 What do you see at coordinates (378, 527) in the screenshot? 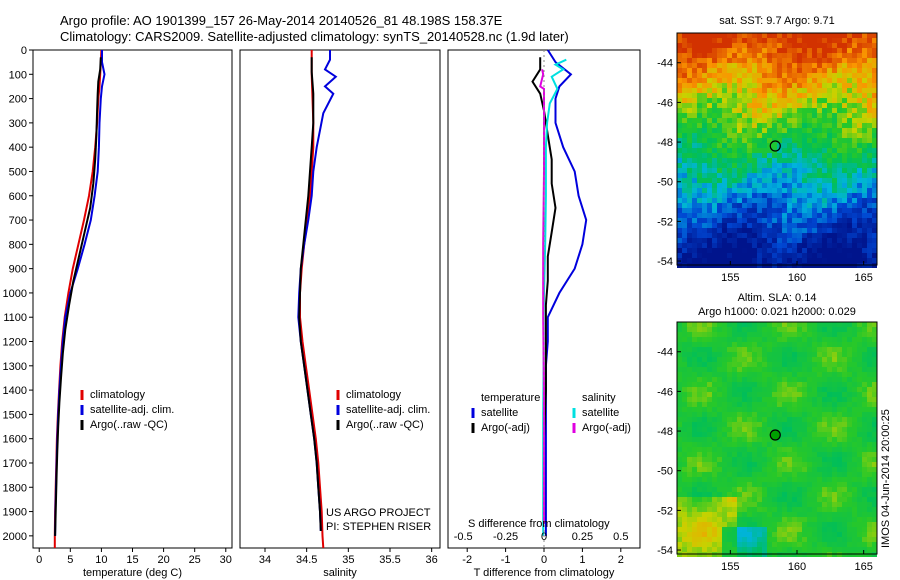
I see `footer-pi: PI: STEPHEN RISER` at bounding box center [378, 527].